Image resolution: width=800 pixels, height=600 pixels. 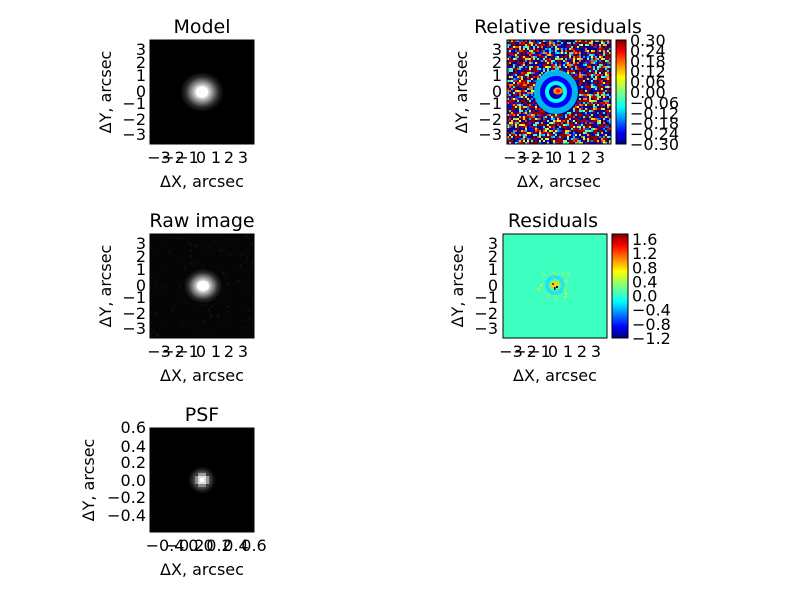 I want to click on y-tick-label: −1, so click(x=486, y=297).